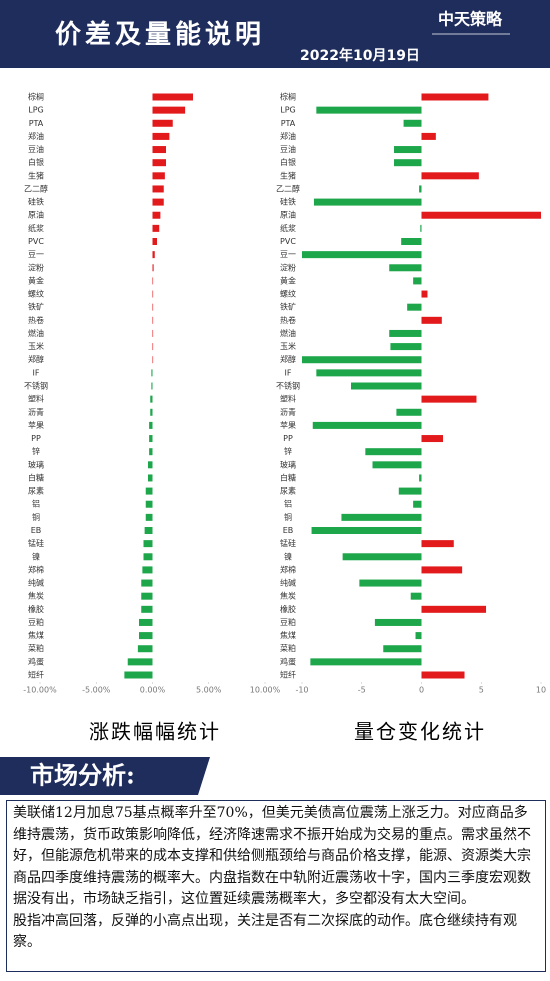 Image resolution: width=550 pixels, height=981 pixels. I want to click on category-label: 镍, so click(36, 556).